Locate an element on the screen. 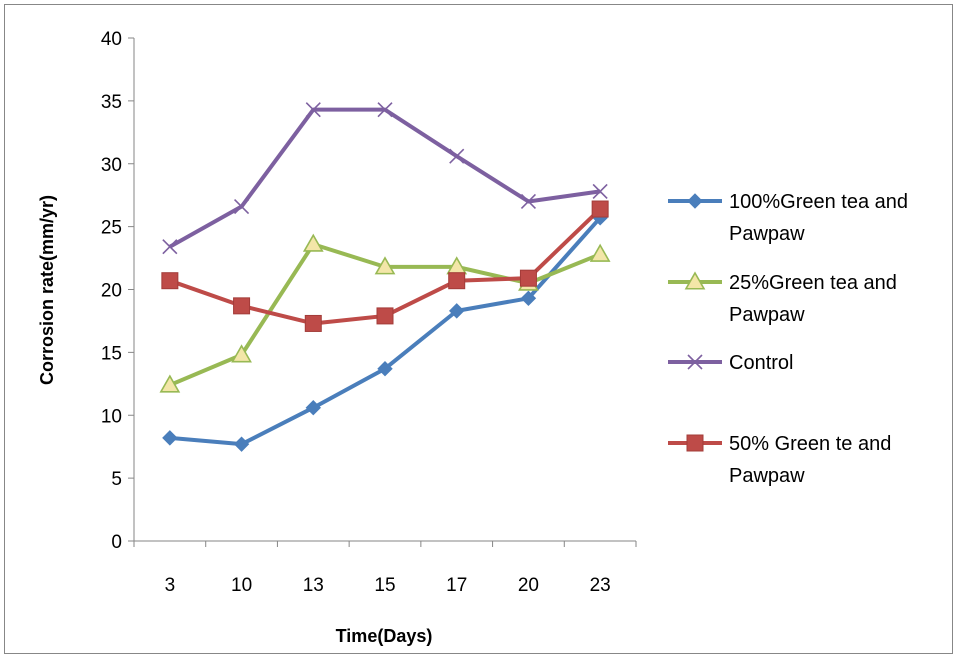 Image resolution: width=959 pixels, height=660 pixels. y-tick-label: 35 is located at coordinates (111, 102).